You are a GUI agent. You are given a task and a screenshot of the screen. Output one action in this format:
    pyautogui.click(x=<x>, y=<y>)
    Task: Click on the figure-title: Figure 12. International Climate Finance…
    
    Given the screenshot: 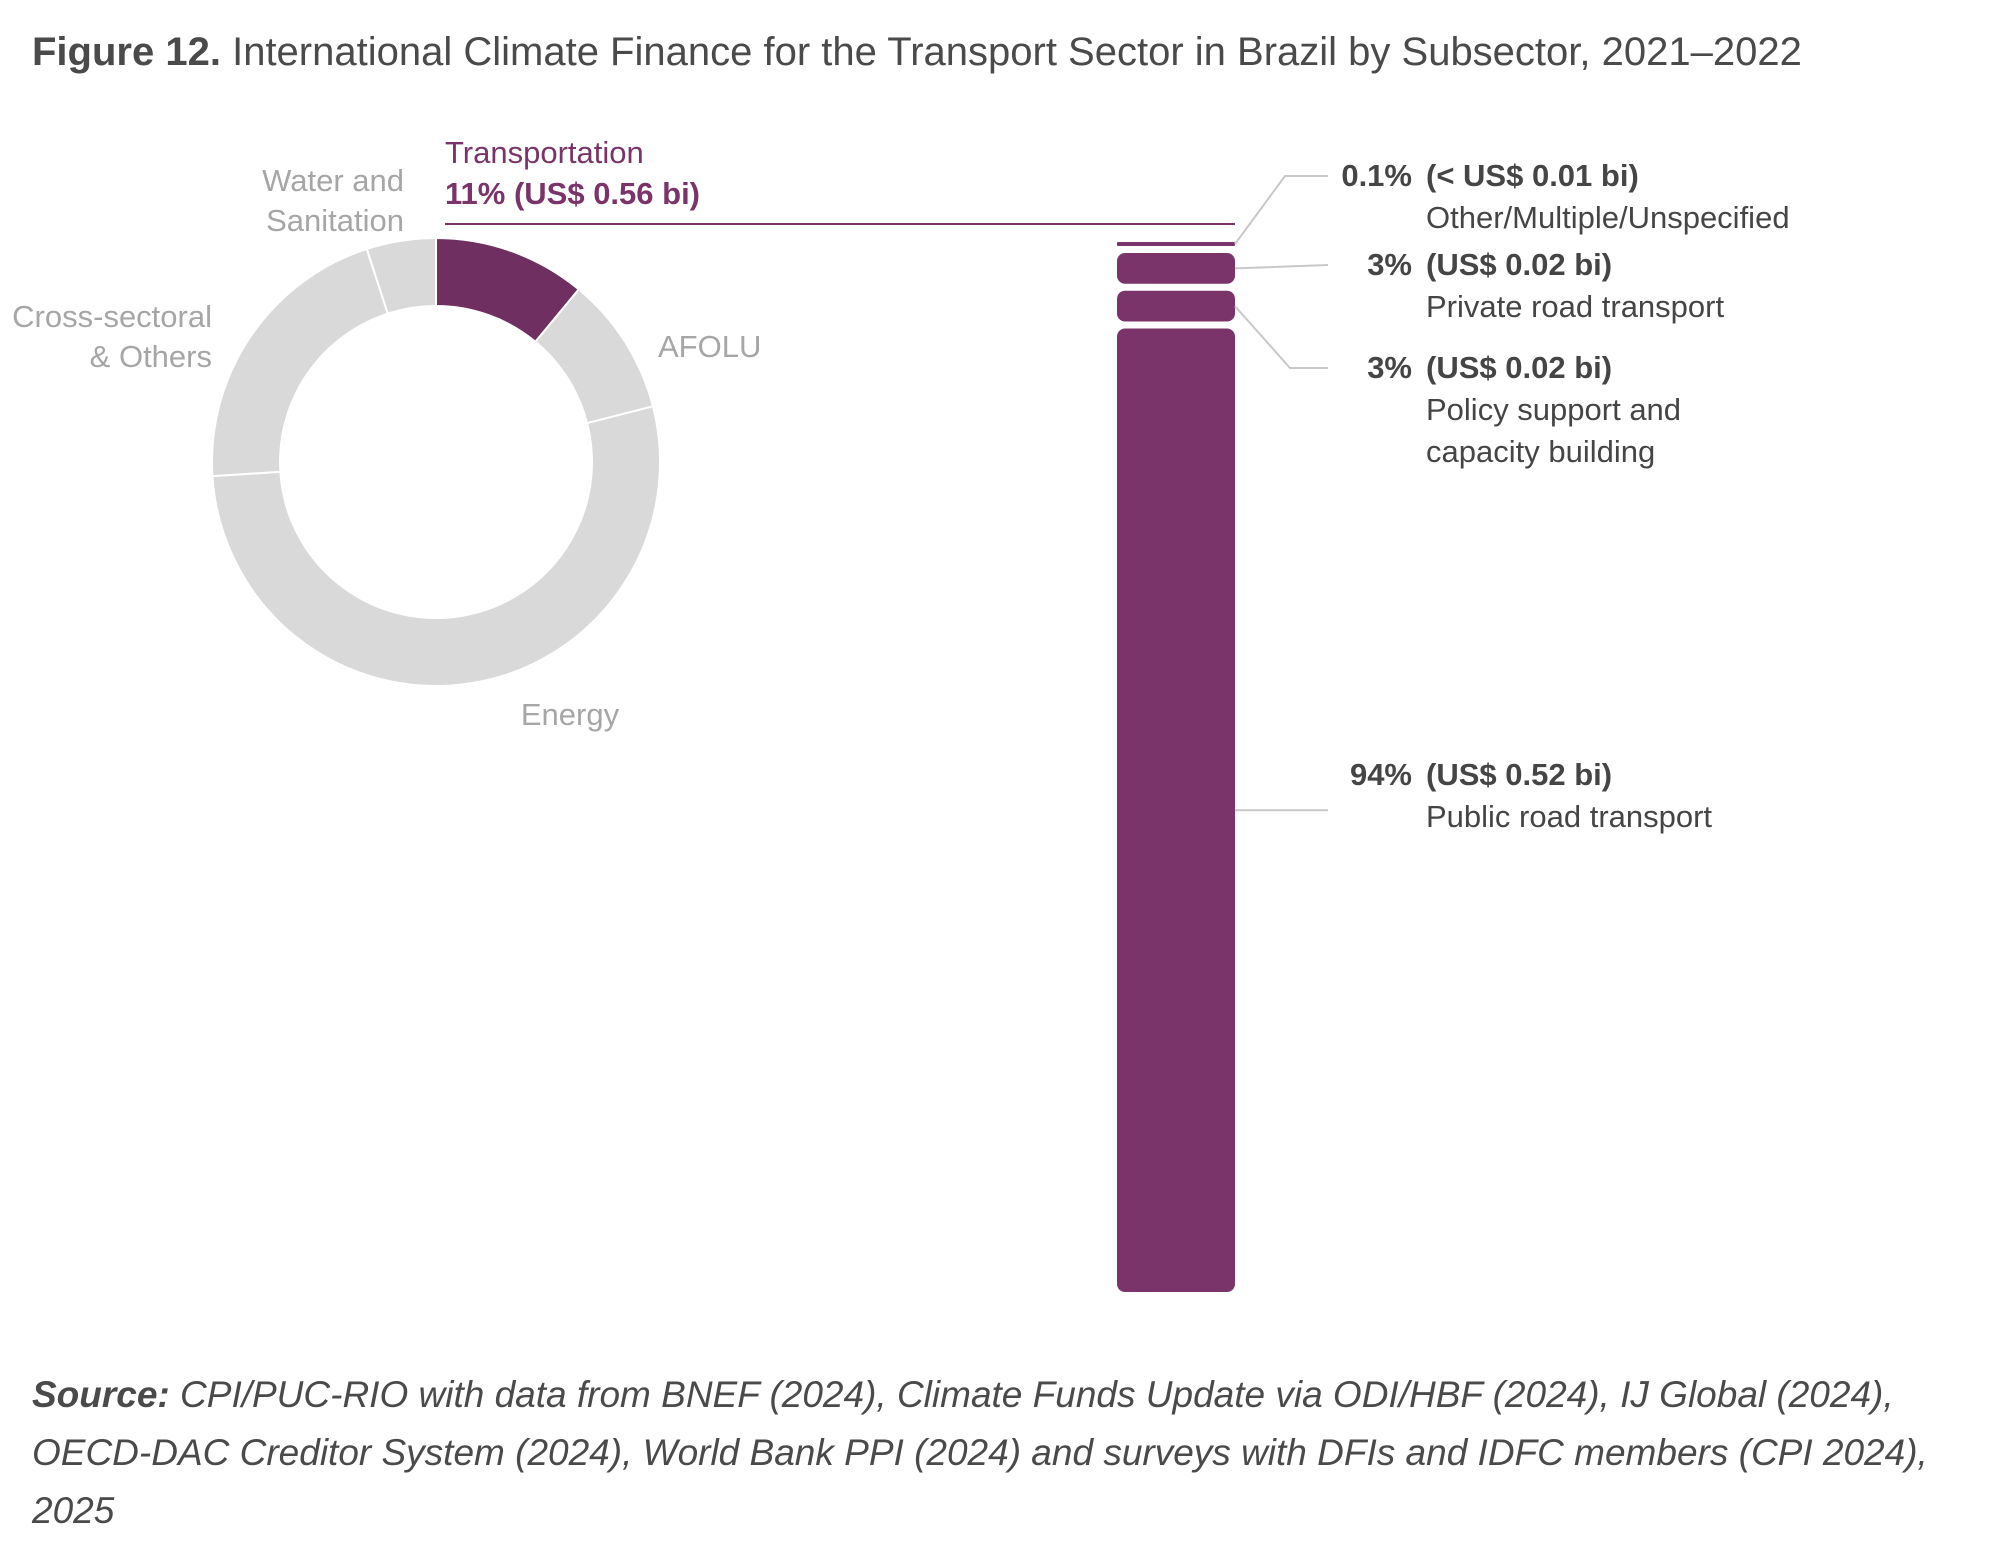 What is the action you would take?
    pyautogui.click(x=917, y=52)
    